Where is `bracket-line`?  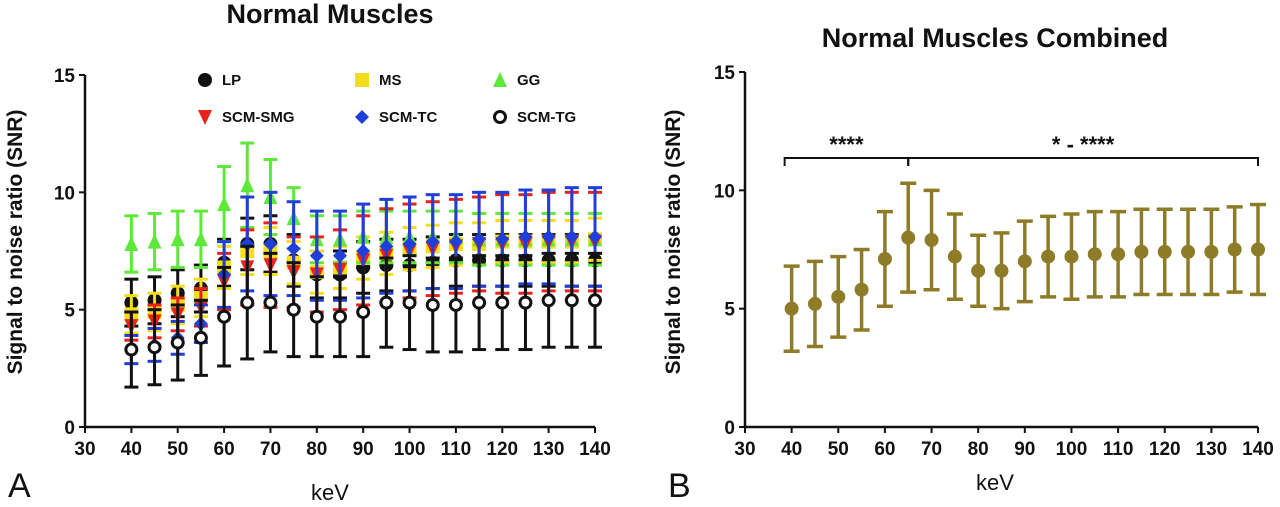
bracket-line is located at coordinates (846, 161).